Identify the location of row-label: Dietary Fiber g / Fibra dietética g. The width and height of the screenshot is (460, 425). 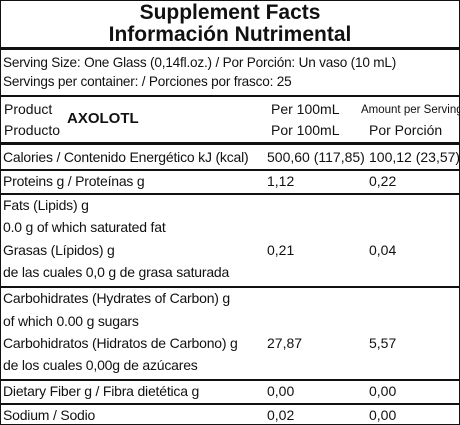
(101, 391).